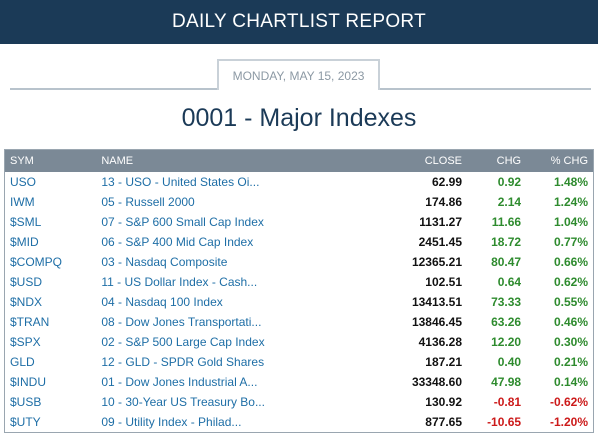 This screenshot has height=439, width=598. I want to click on name-link: 02 - S&P 500 Large Cap Index, so click(183, 342).